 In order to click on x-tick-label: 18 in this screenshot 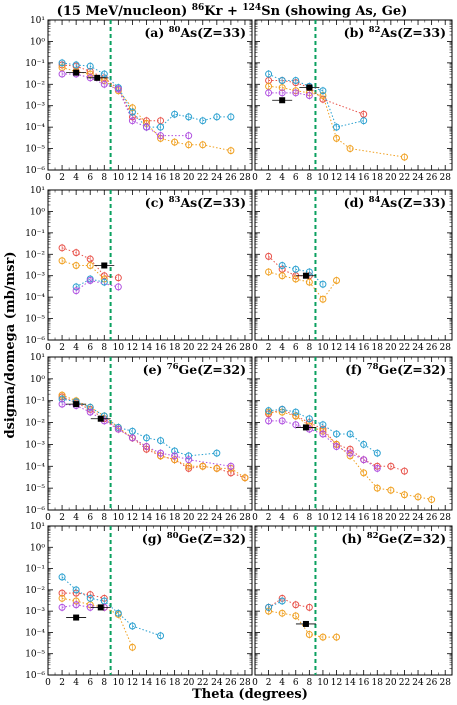, I will do `click(175, 348)`.